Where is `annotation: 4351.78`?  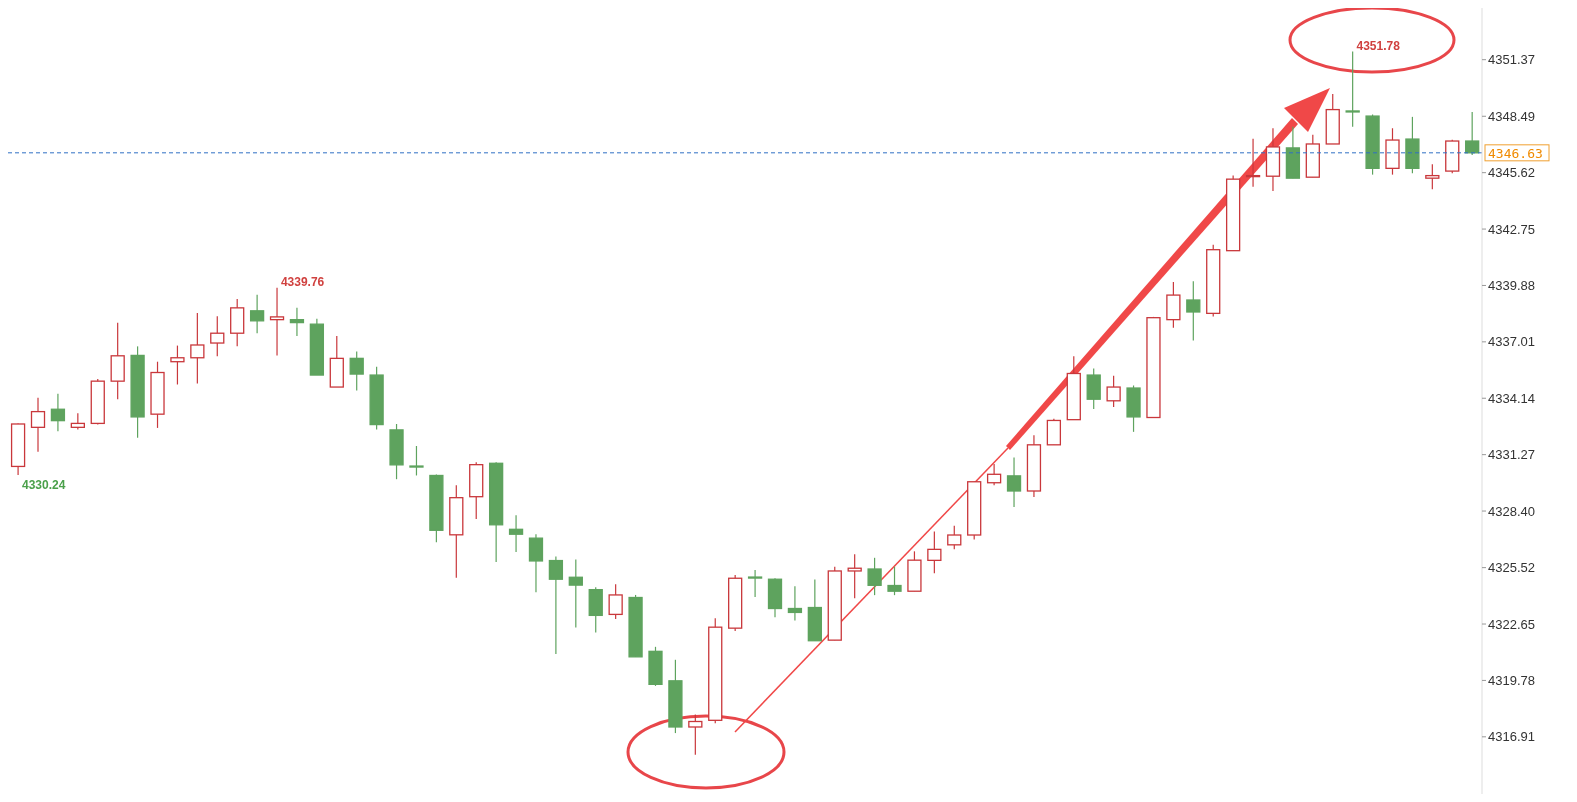
annotation: 4351.78 is located at coordinates (1378, 45).